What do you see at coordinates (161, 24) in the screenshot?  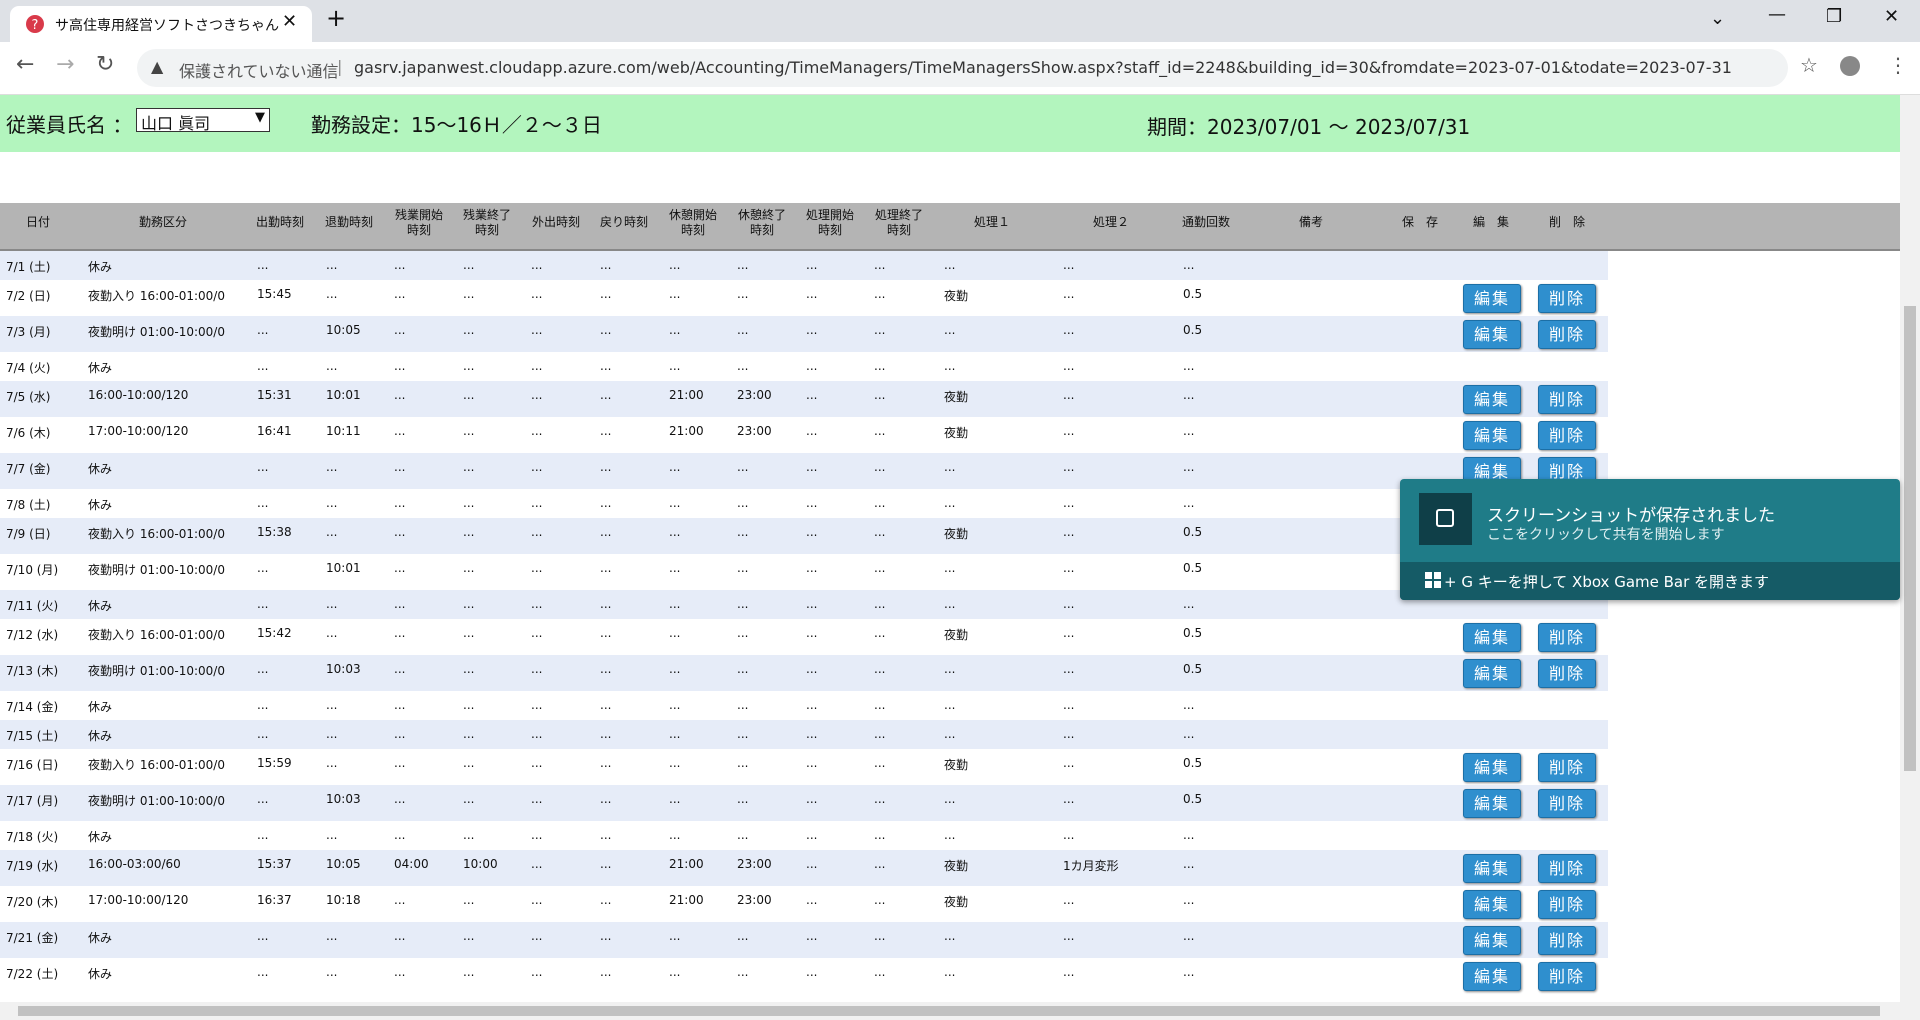 I see `tab: ? サ高住専用経営ソフトさつきちゃん ✕` at bounding box center [161, 24].